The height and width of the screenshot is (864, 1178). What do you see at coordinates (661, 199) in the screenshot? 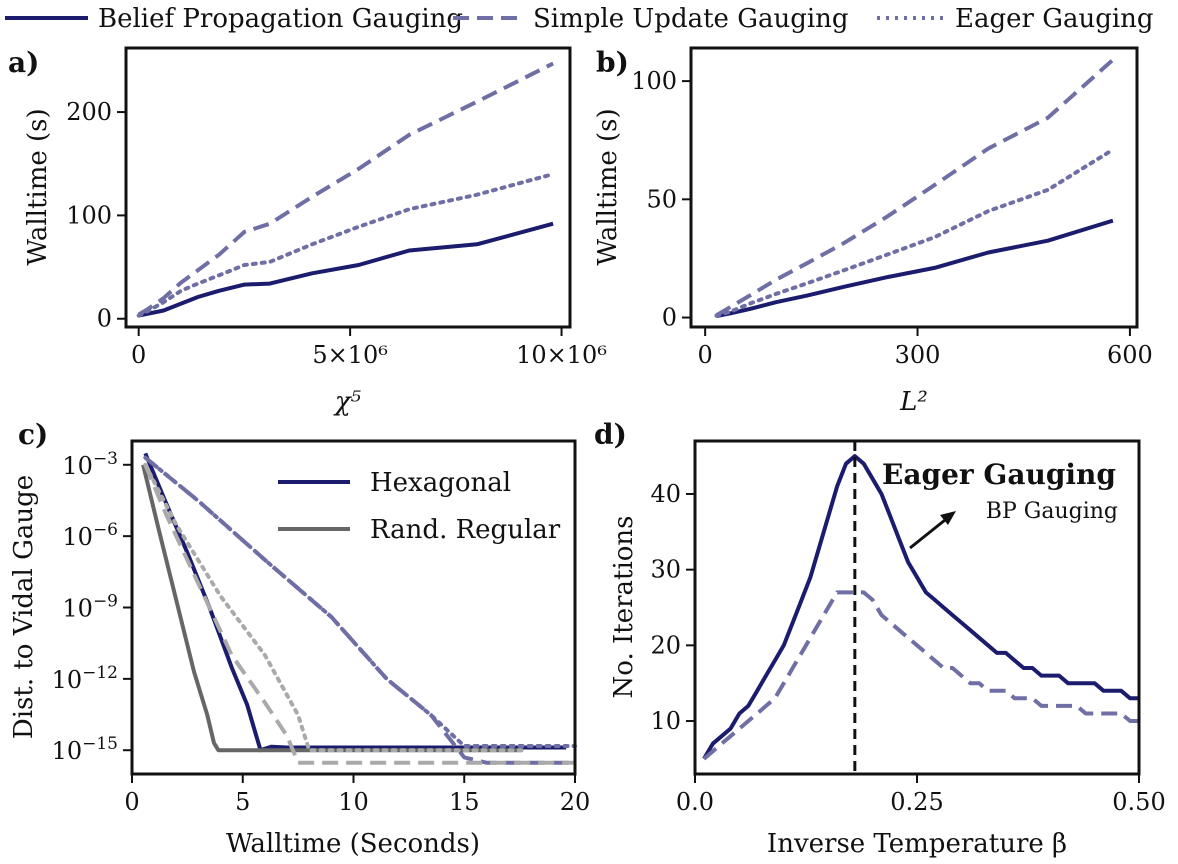
I see `panel-b-ytick-label: 50` at bounding box center [661, 199].